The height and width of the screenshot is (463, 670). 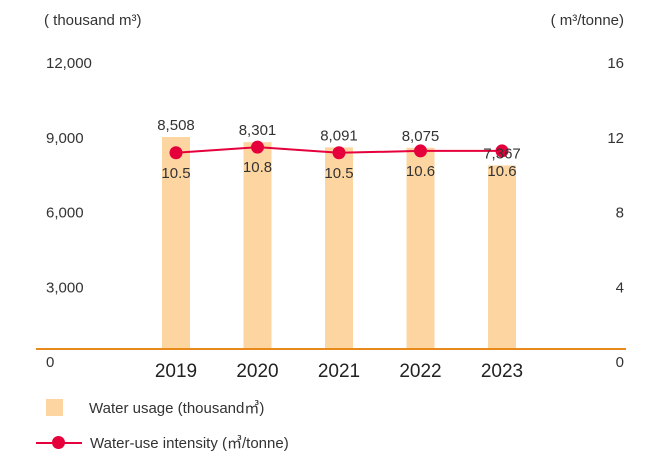 What do you see at coordinates (258, 130) in the screenshot?
I see `bar-value-label: 8,301` at bounding box center [258, 130].